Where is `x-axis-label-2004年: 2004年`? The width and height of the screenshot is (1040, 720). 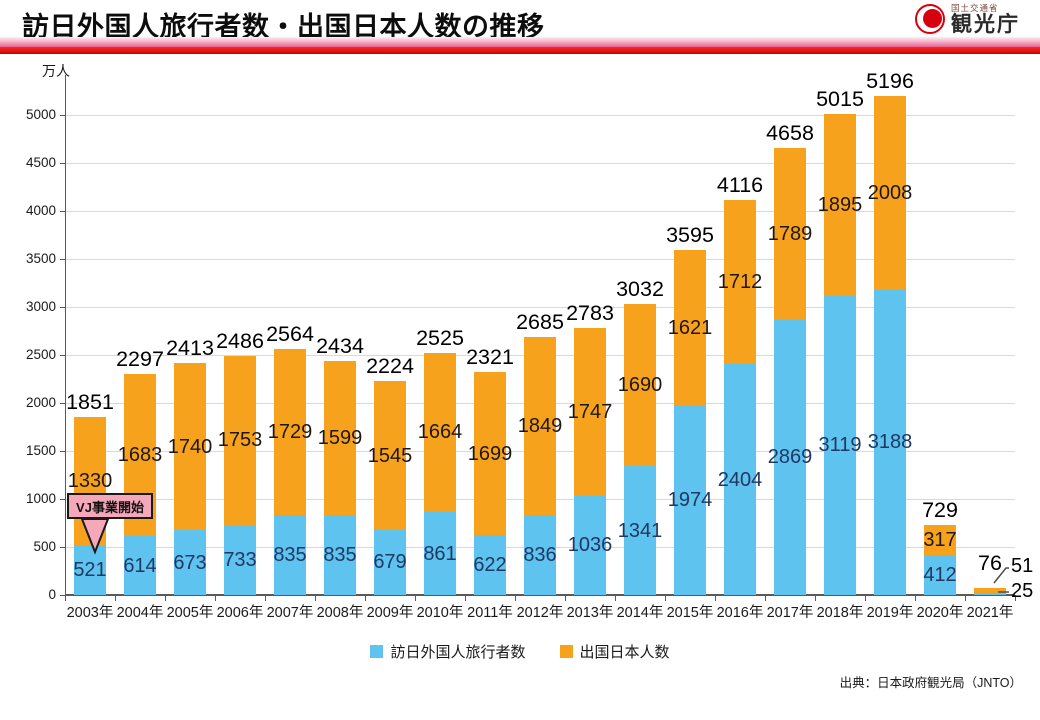 x-axis-label-2004年: 2004年 is located at coordinates (140, 613).